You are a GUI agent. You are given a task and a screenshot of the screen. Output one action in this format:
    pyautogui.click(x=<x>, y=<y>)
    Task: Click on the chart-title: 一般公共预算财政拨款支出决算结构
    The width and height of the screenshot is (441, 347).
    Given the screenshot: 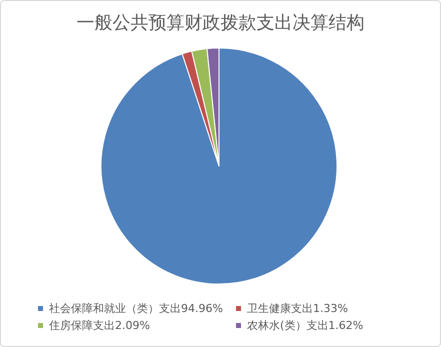 What is the action you would take?
    pyautogui.click(x=220, y=23)
    